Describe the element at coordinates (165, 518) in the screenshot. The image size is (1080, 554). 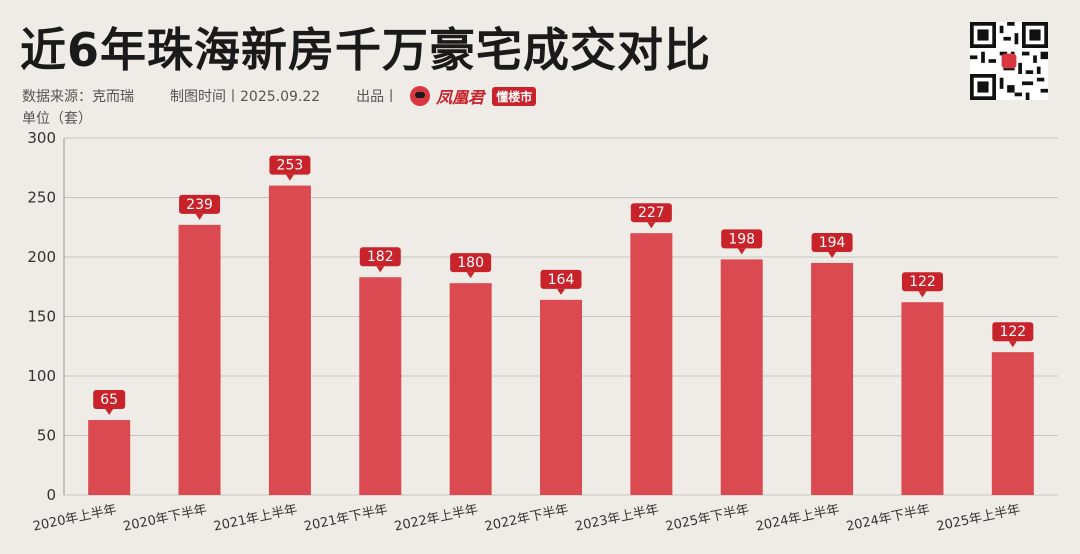
I see `x-tick-label: 2020年下半年` at that location.